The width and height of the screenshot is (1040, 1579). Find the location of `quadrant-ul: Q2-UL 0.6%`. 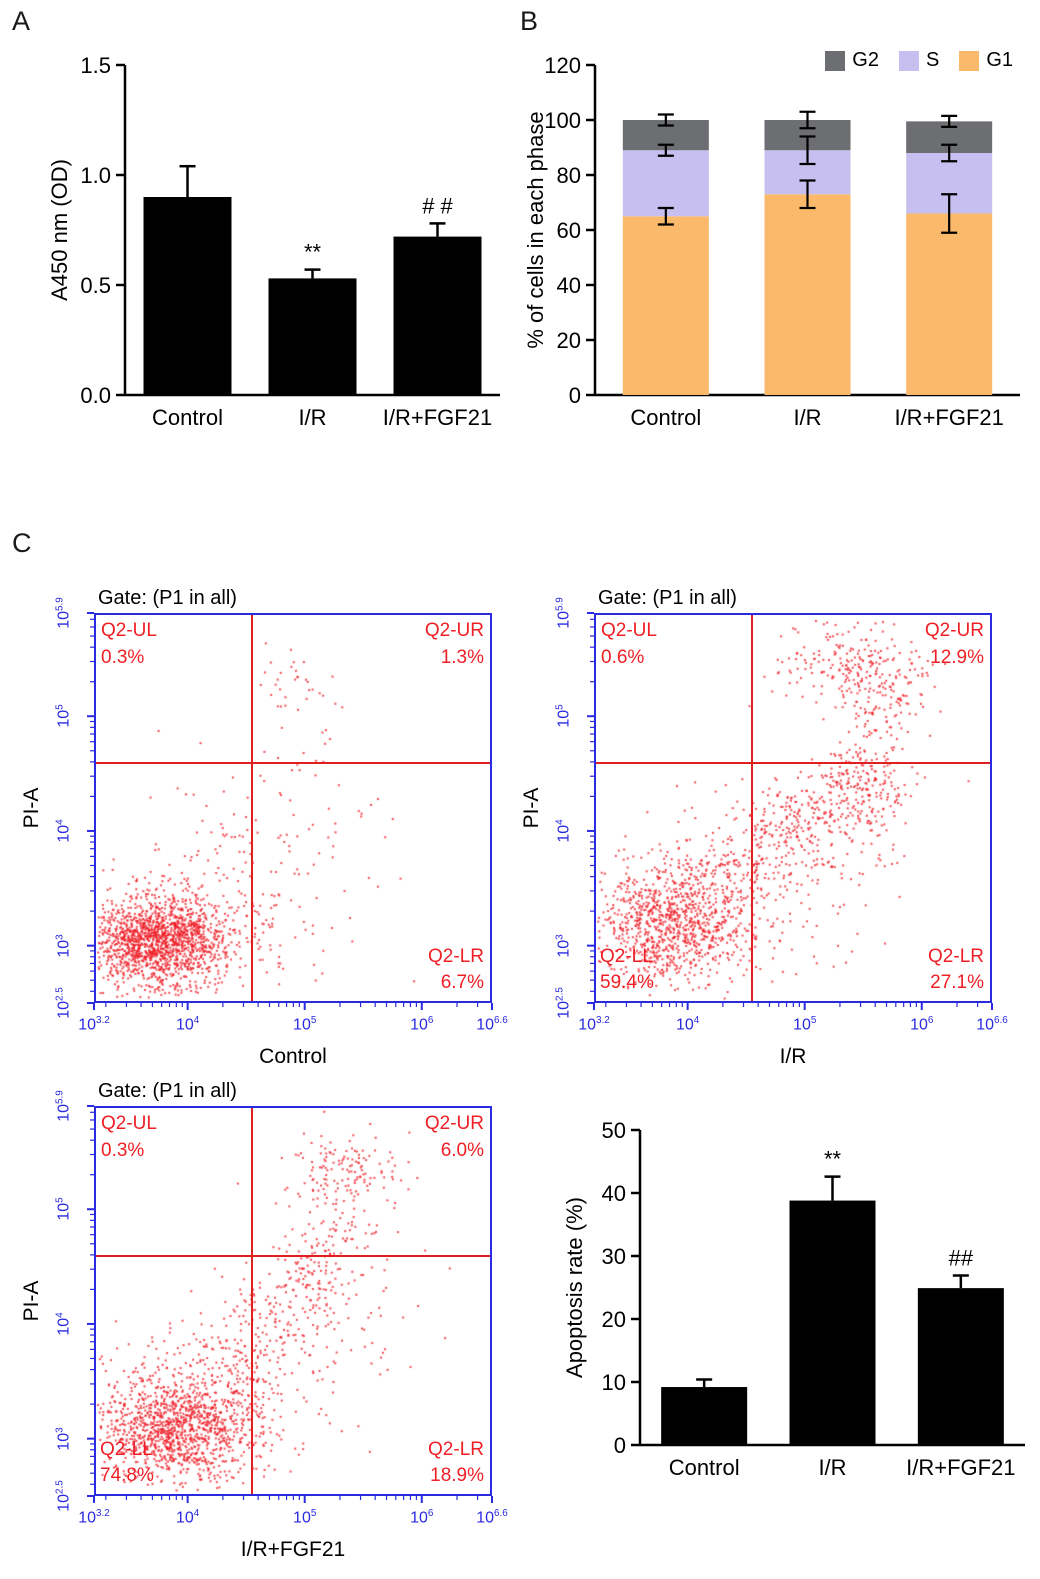

quadrant-ul: Q2-UL 0.6% is located at coordinates (629, 644).